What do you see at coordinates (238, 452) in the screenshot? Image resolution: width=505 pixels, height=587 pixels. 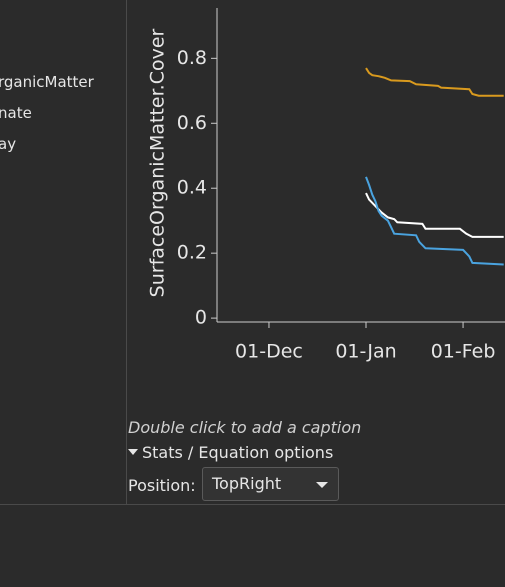 I see `stats-label: Stats / Equation options` at bounding box center [238, 452].